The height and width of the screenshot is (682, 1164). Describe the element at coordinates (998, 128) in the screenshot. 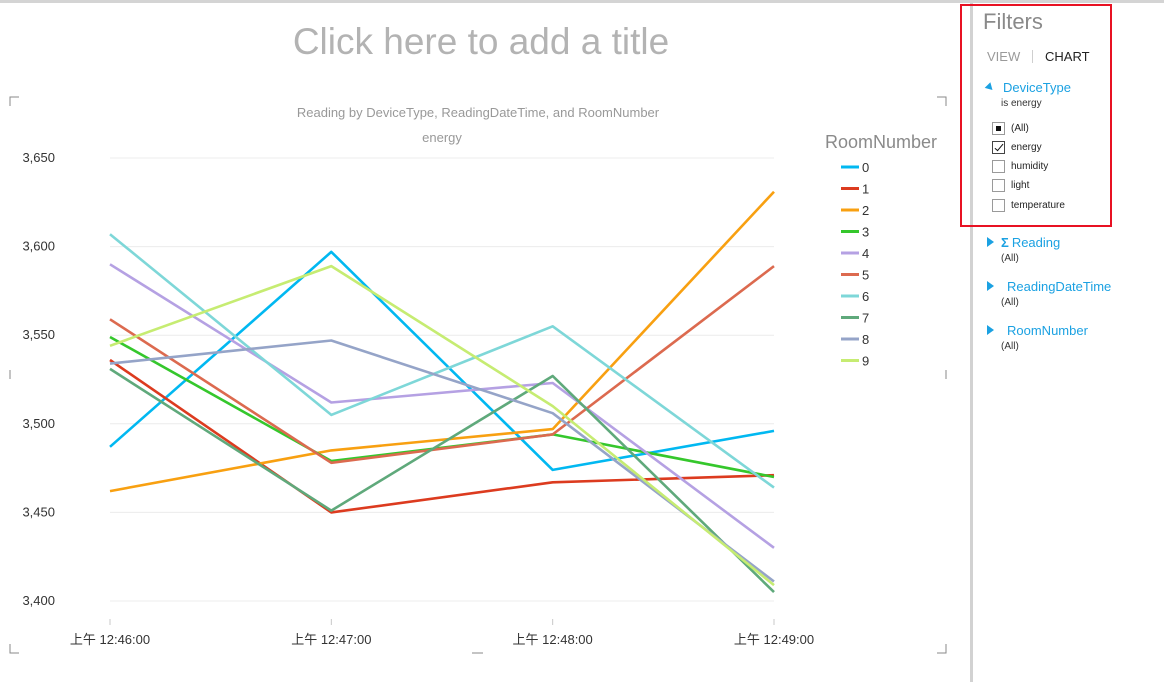

I see `checkbox-partial-icon` at that location.